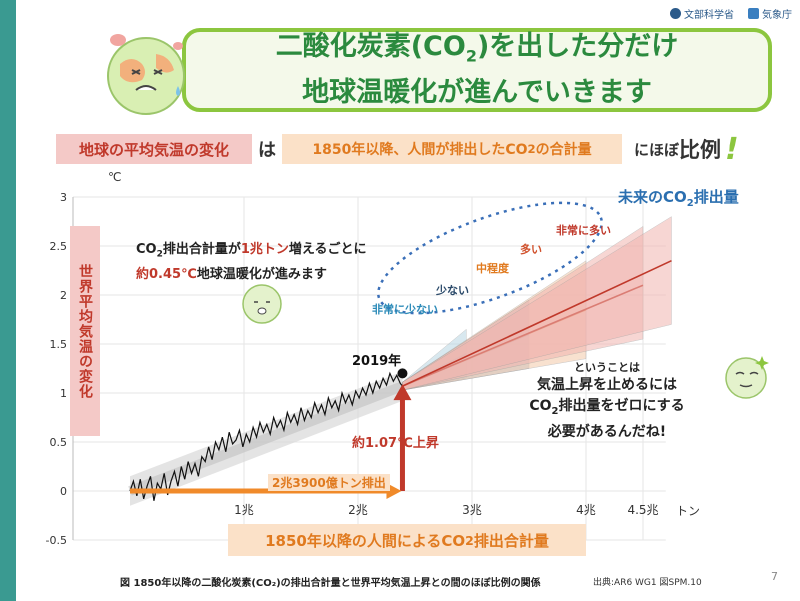 The image size is (800, 601). Describe the element at coordinates (774, 576) in the screenshot. I see `page-number: 7` at that location.